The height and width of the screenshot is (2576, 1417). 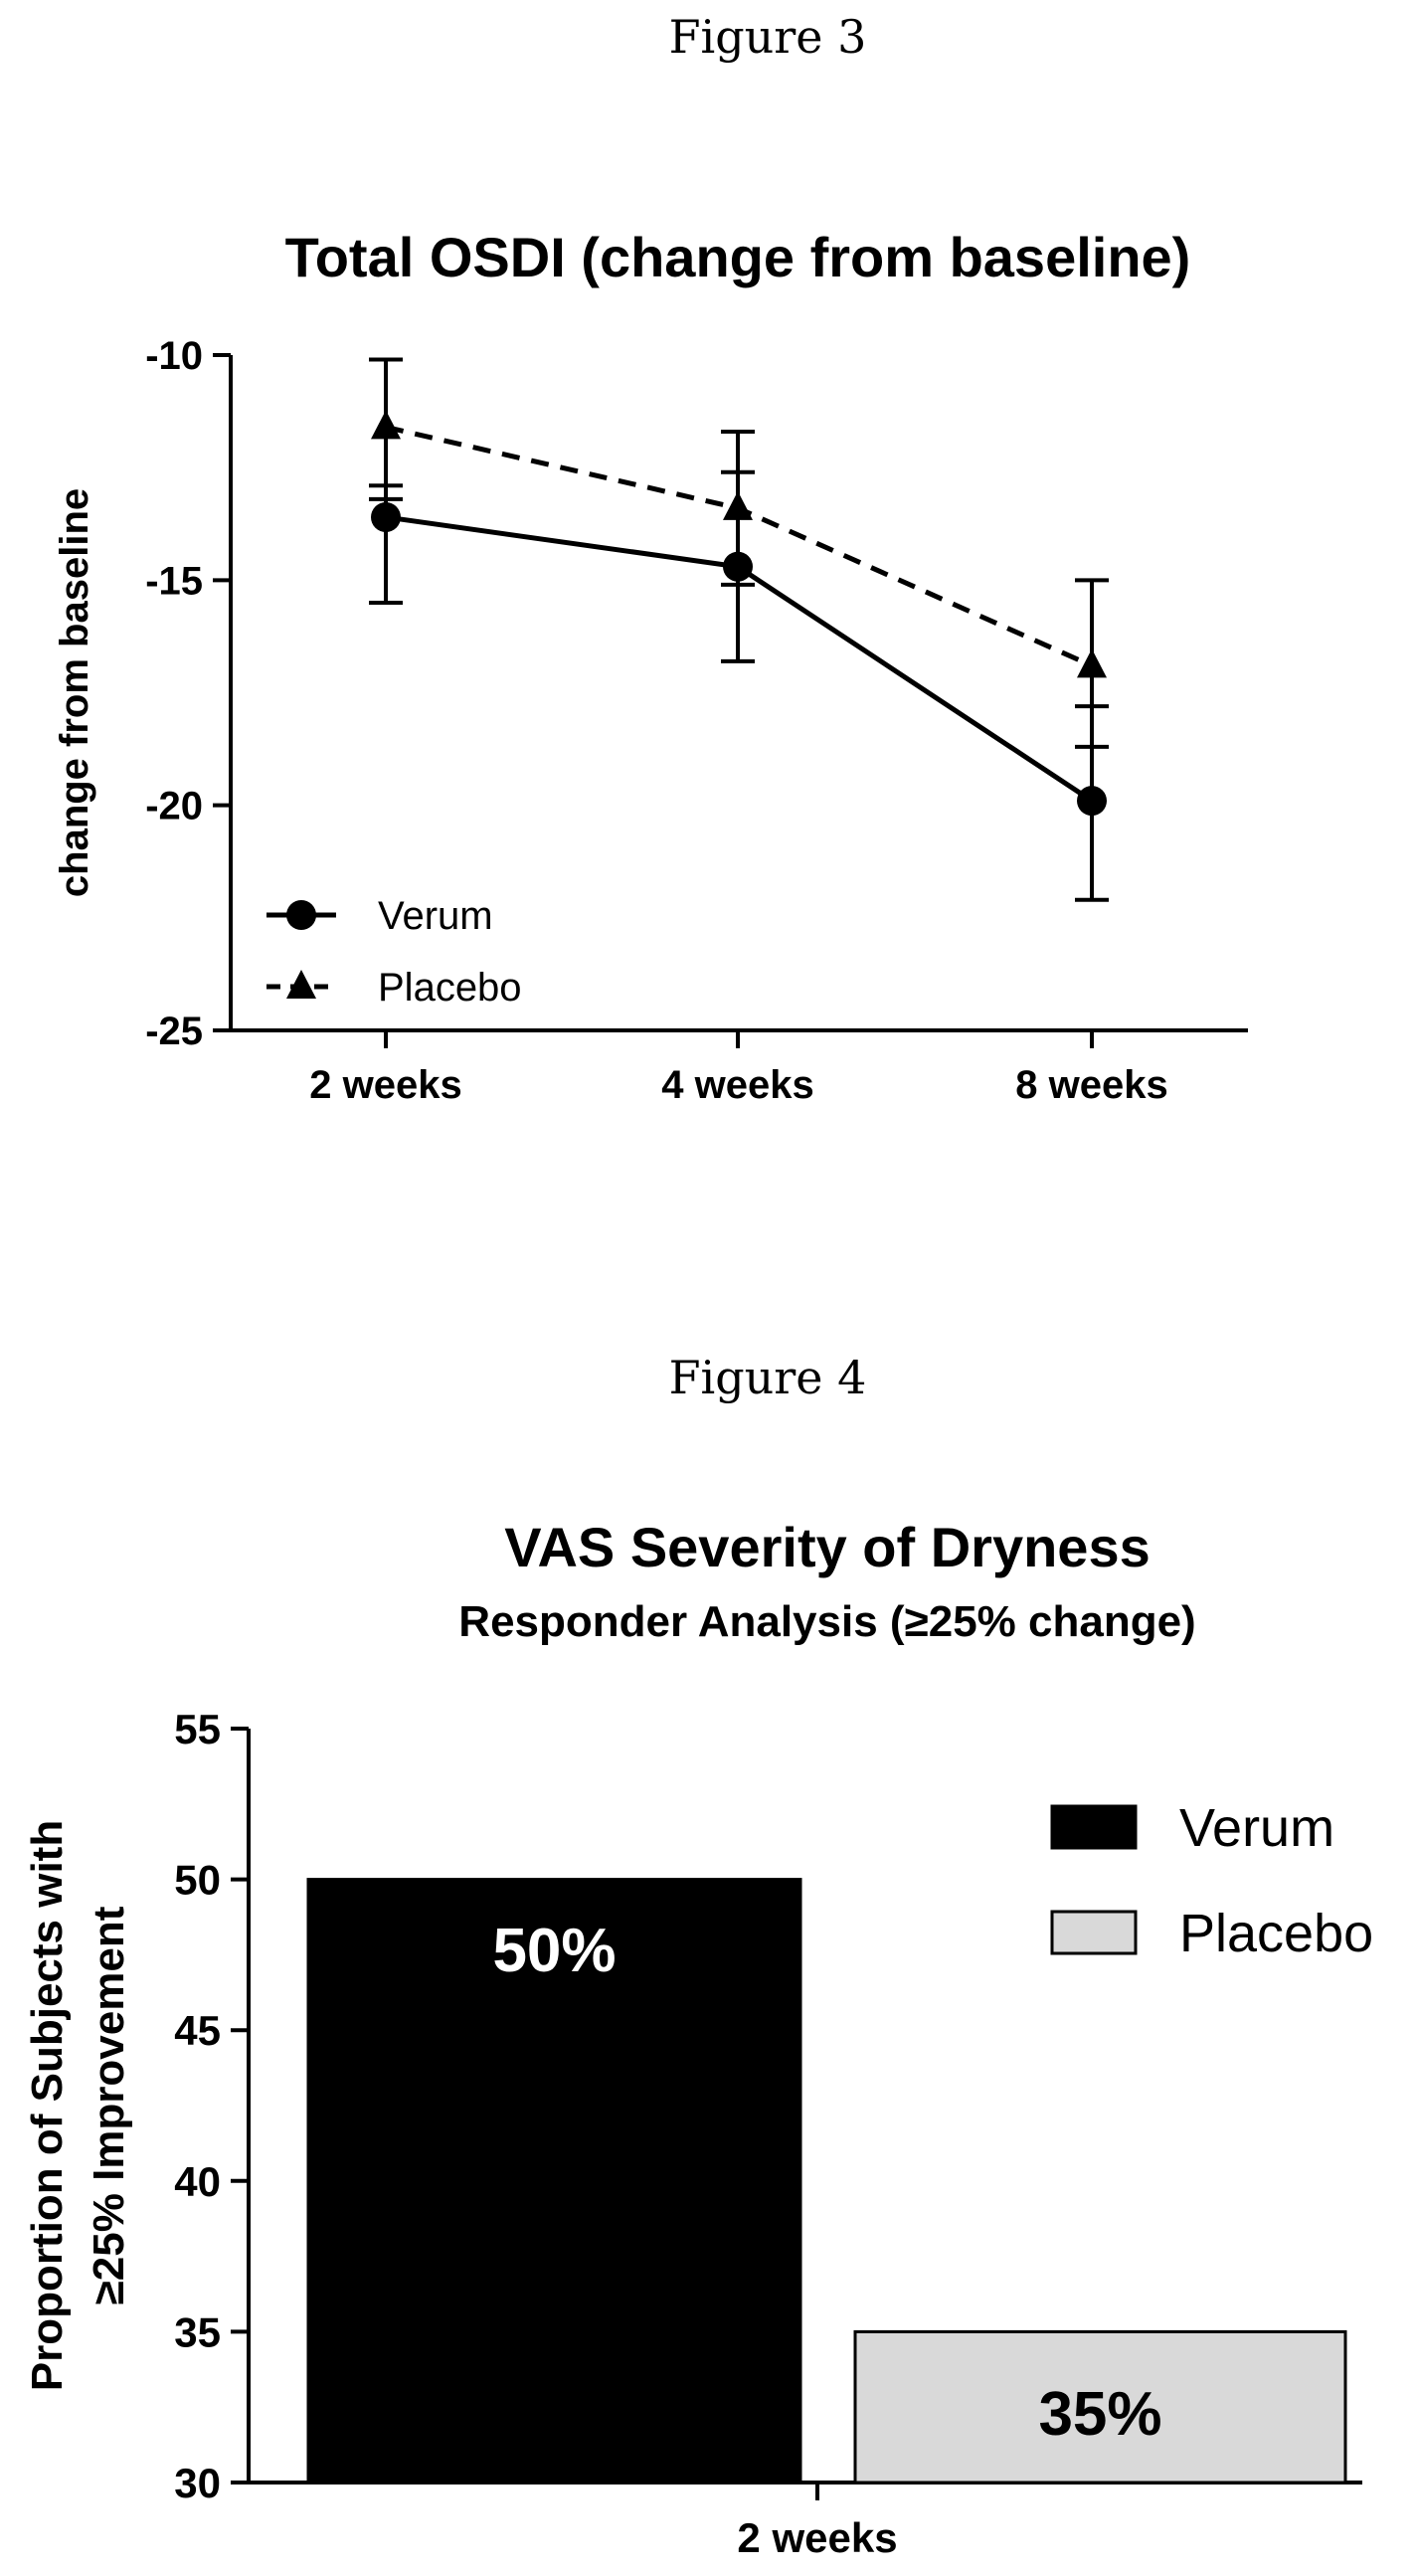 I want to click on legend-swatch-verum, so click(x=1094, y=1827).